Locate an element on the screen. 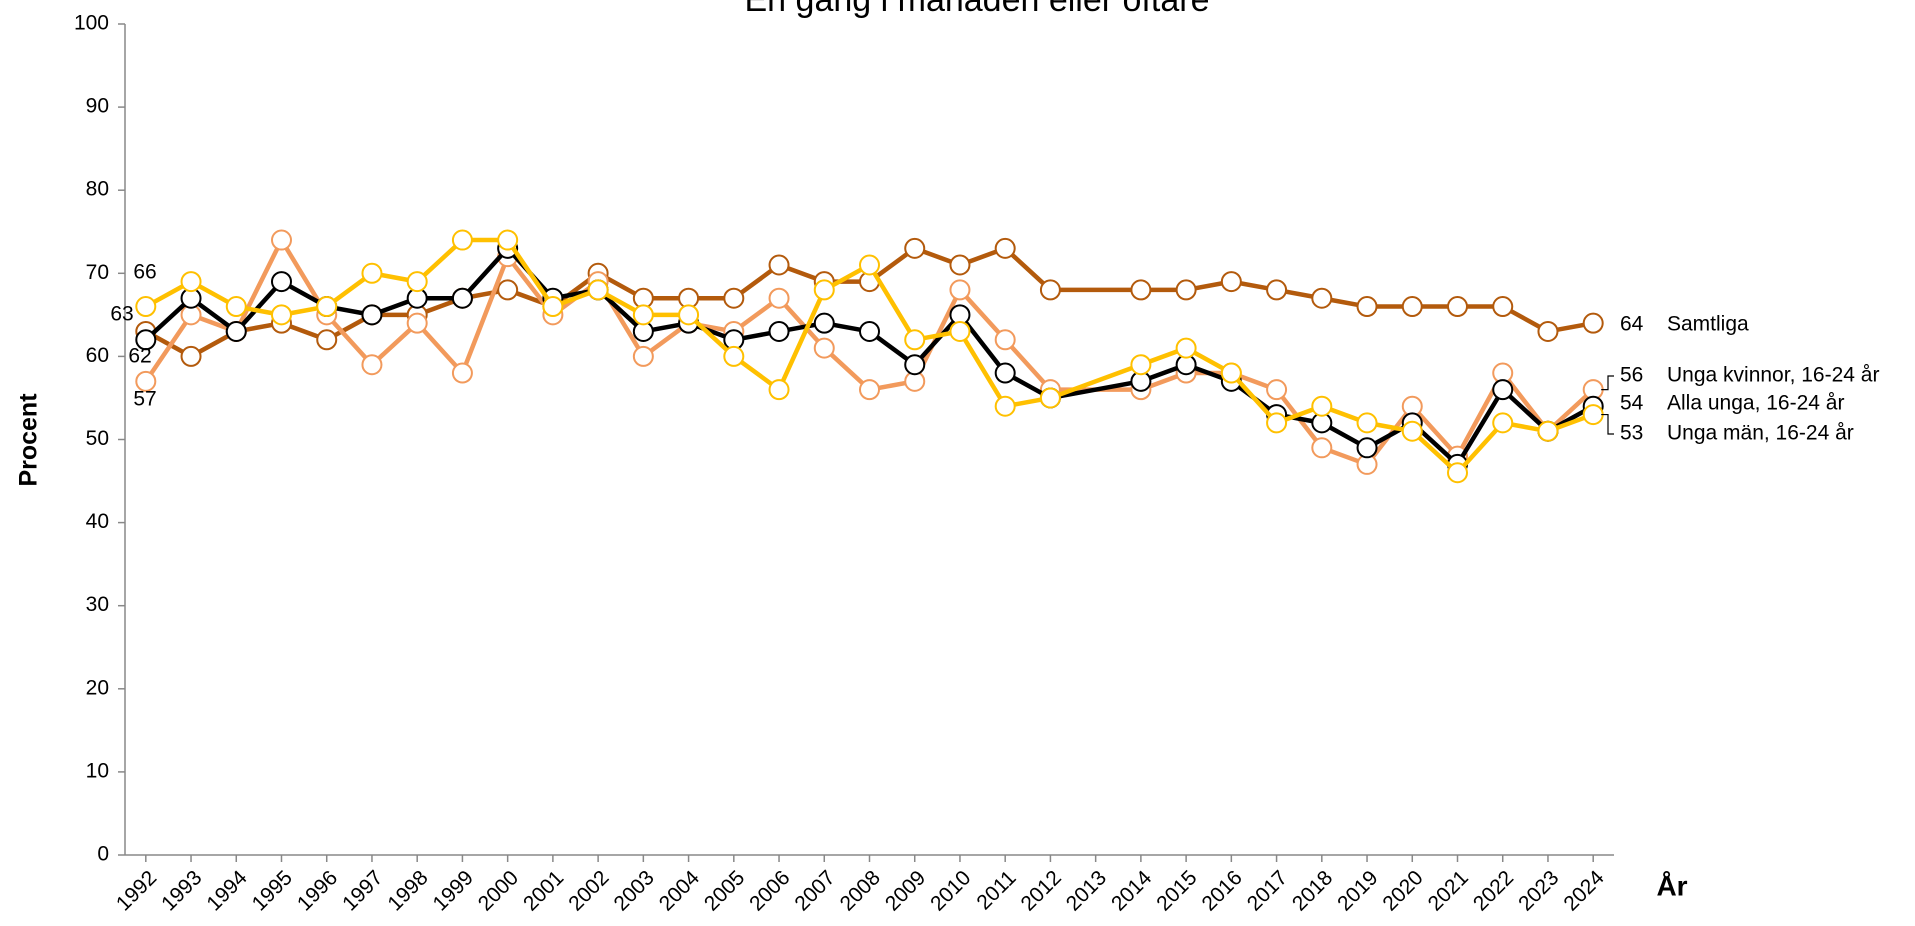  x-axis-label: År is located at coordinates (1671, 885).